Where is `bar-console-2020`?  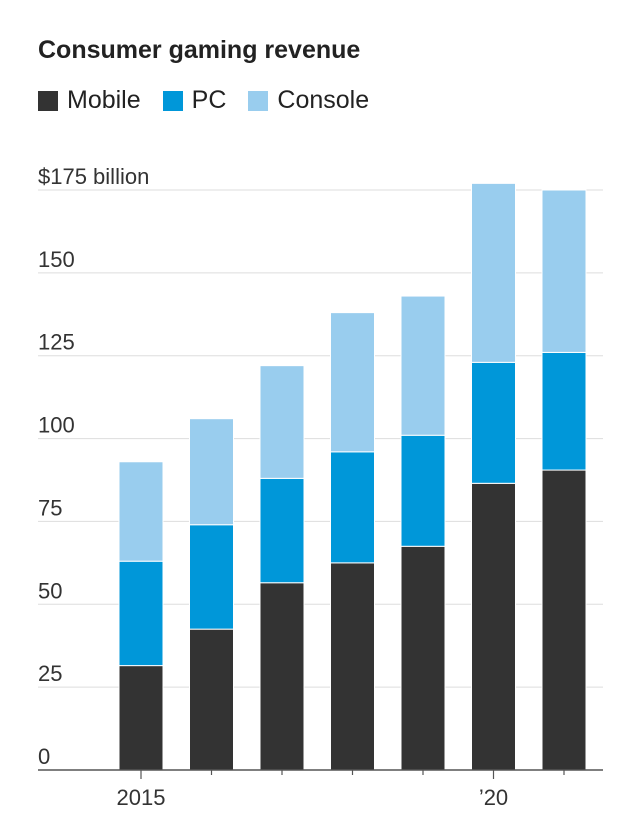
bar-console-2020 is located at coordinates (493, 272).